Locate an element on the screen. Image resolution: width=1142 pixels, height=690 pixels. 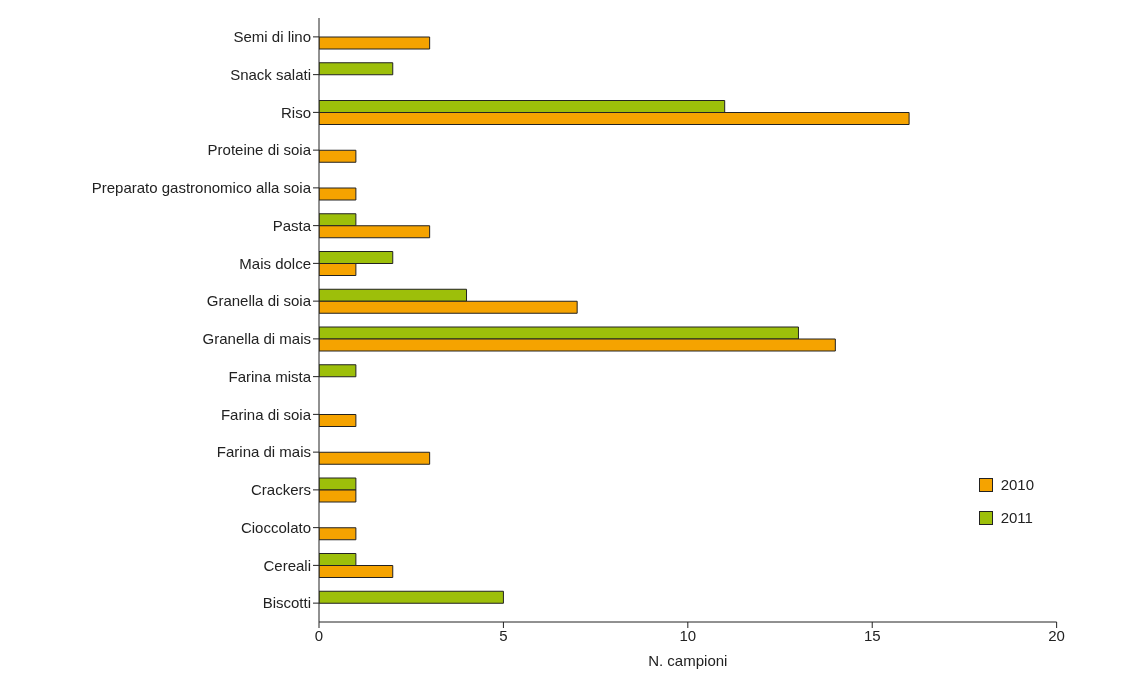
y-tick-label: Crackers is located at coordinates (280, 490).